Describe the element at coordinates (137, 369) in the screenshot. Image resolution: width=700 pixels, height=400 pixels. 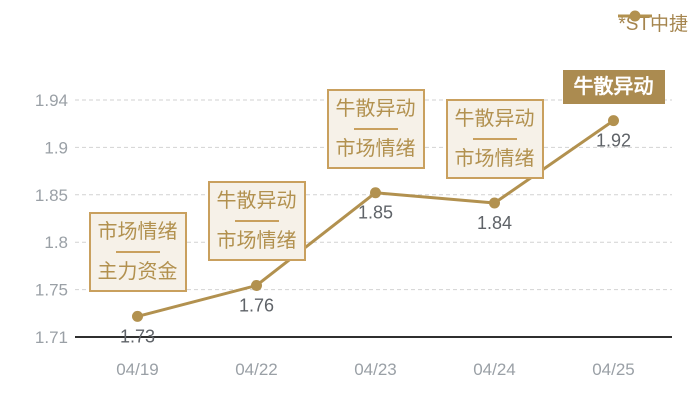
I see `x-axis-tick-label: 04/19` at that location.